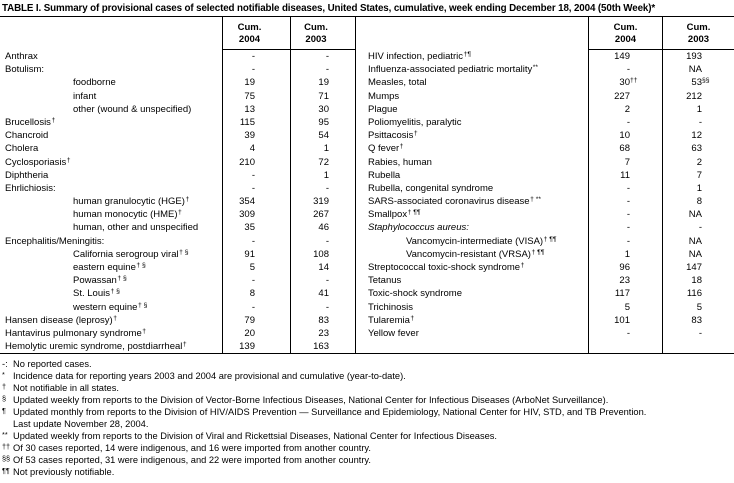 Image resolution: width=734 pixels, height=483 pixels. I want to click on value-cum-2004: 19, so click(256, 83).